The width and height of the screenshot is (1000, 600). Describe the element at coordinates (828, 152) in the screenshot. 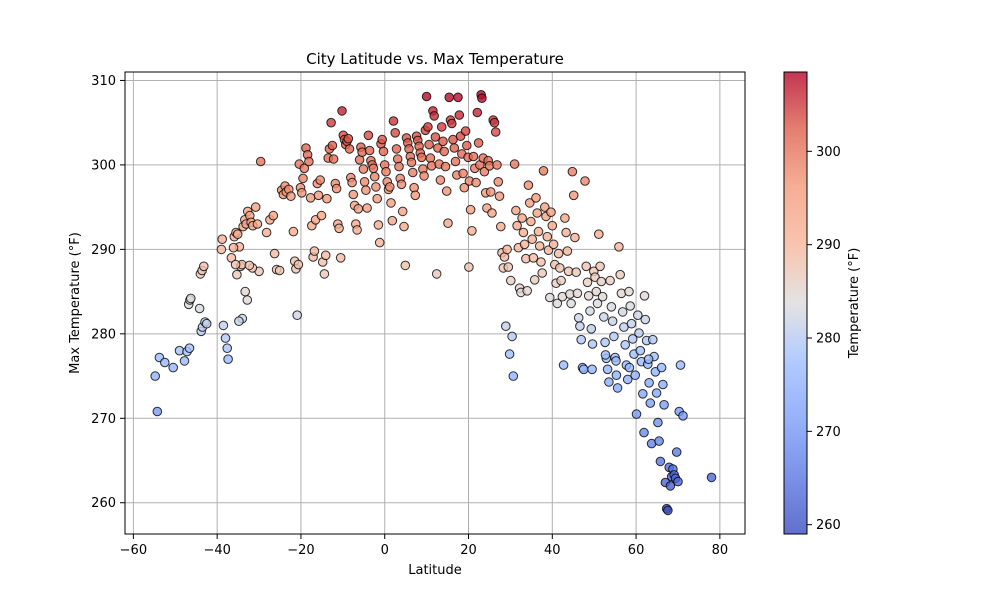

I see `colorbar-tick-label: 300` at that location.